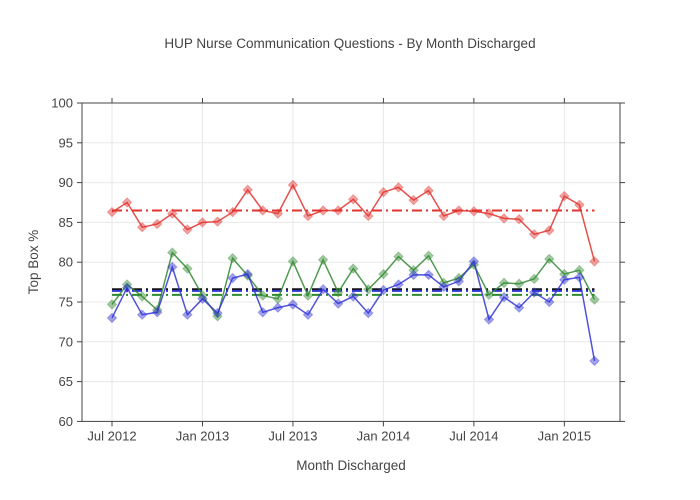 The width and height of the screenshot is (700, 500). Describe the element at coordinates (33, 262) in the screenshot. I see `y-axis-title: Top Box %` at that location.